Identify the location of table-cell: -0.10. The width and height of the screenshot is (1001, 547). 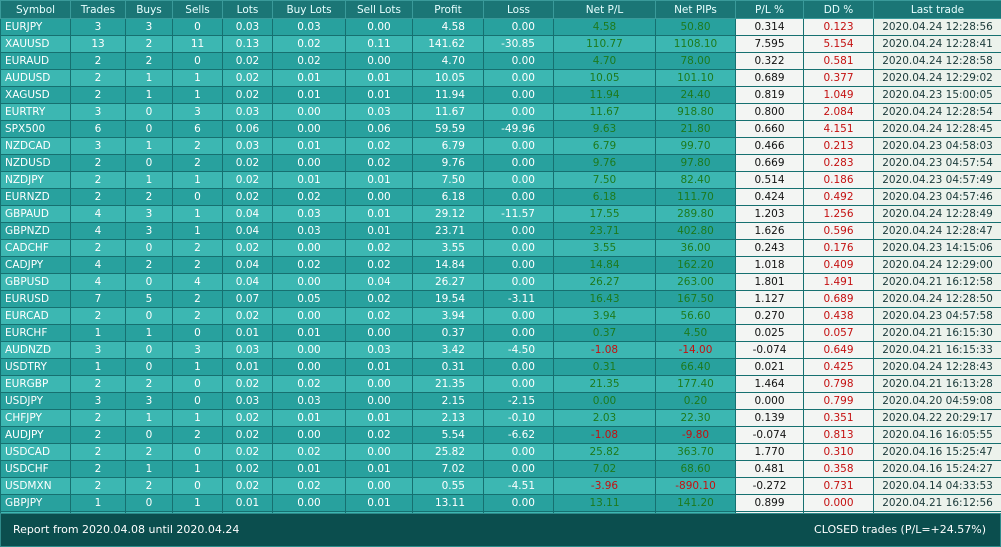
(518, 418).